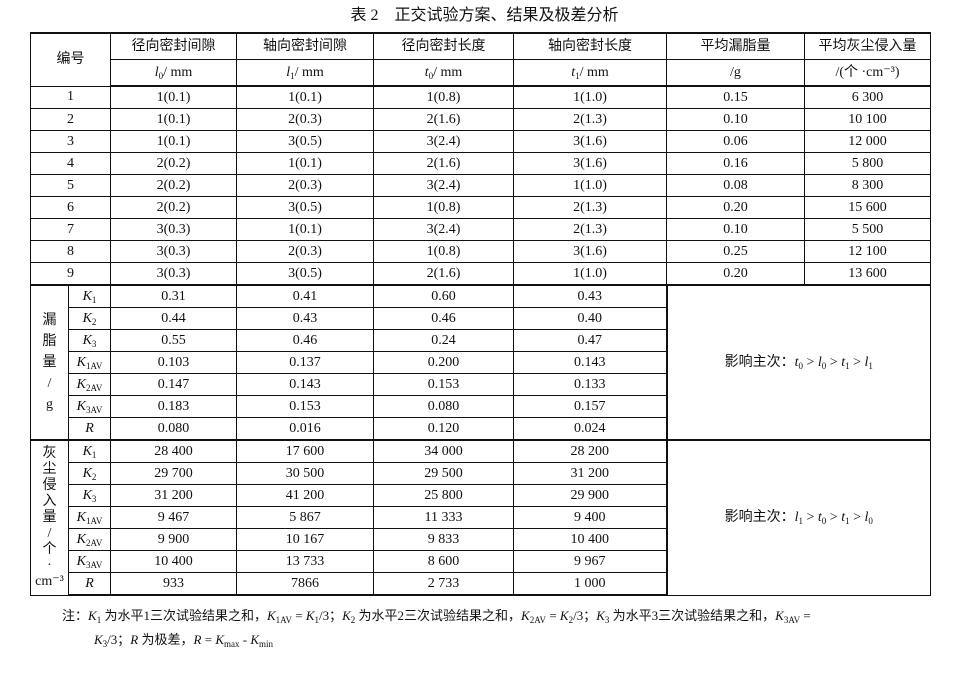  Describe the element at coordinates (481, 73) in the screenshot. I see `header-row-units: l0/ mm l1/ mm t0/ mm t1/ mm/g/(个 ·cm⁻³)` at that location.